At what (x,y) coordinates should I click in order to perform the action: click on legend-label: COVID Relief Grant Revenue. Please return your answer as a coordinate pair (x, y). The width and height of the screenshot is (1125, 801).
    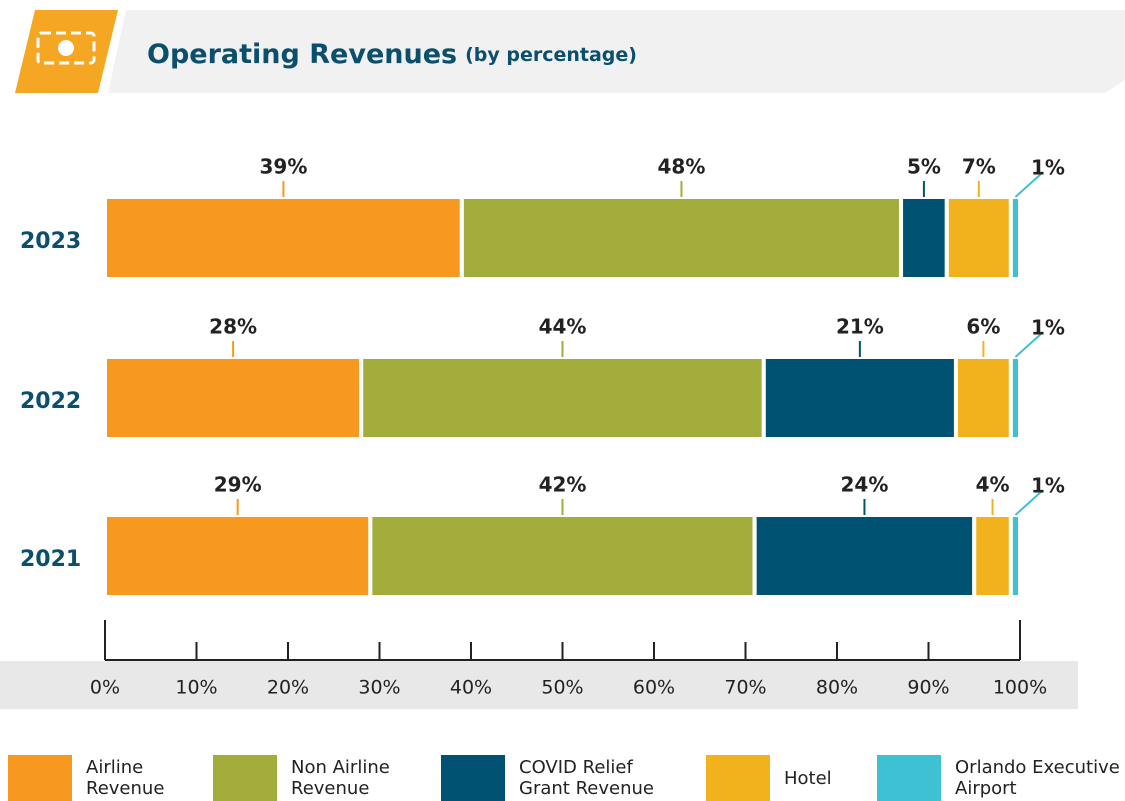
    Looking at the image, I should click on (586, 778).